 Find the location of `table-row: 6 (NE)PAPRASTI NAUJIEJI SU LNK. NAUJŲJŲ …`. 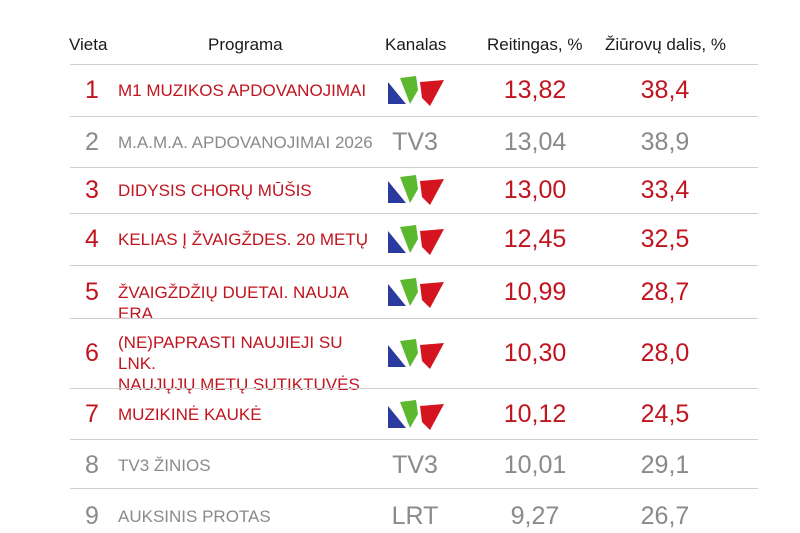

table-row: 6 (NE)PAPRASTI NAUJIEJI SU LNK. NAUJŲJŲ … is located at coordinates (400, 356).